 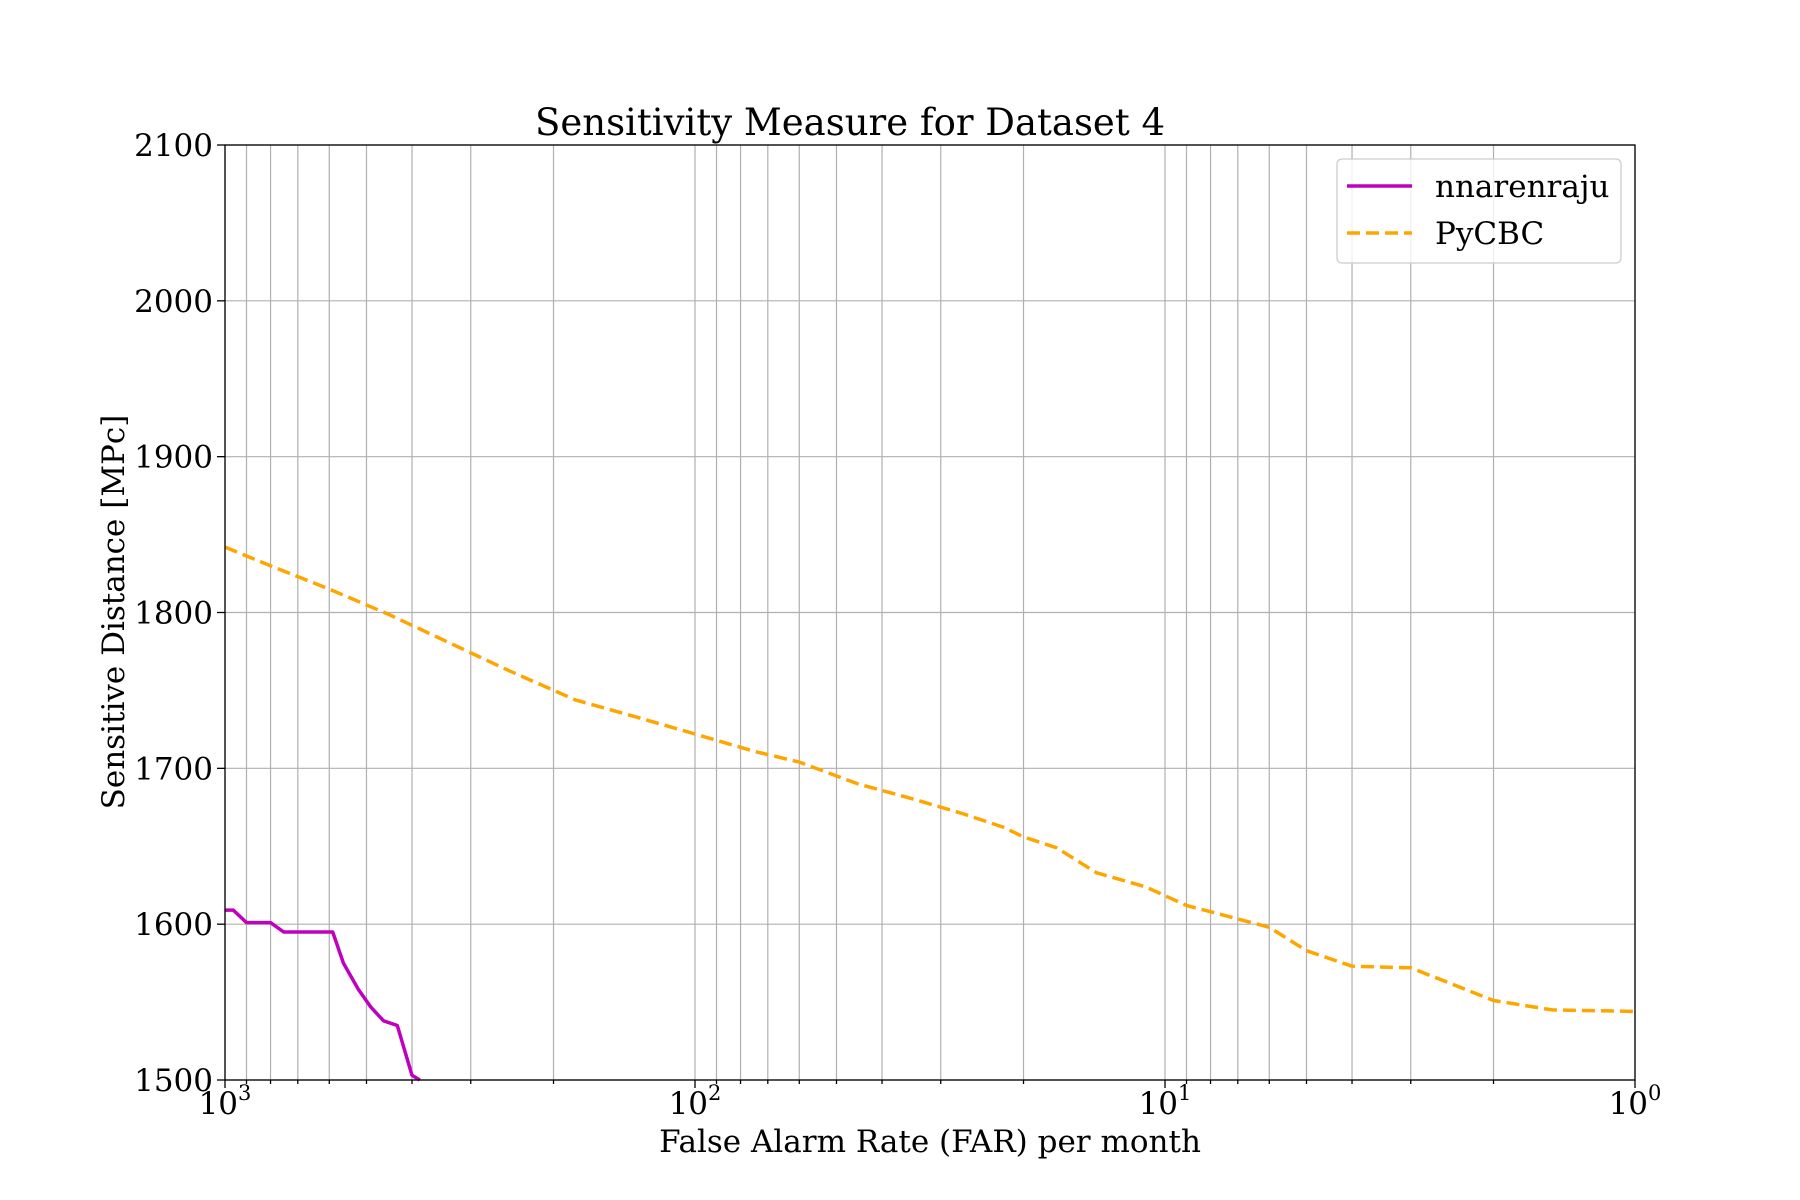 I want to click on x-tick-label: 10⁰, so click(x=1635, y=1101).